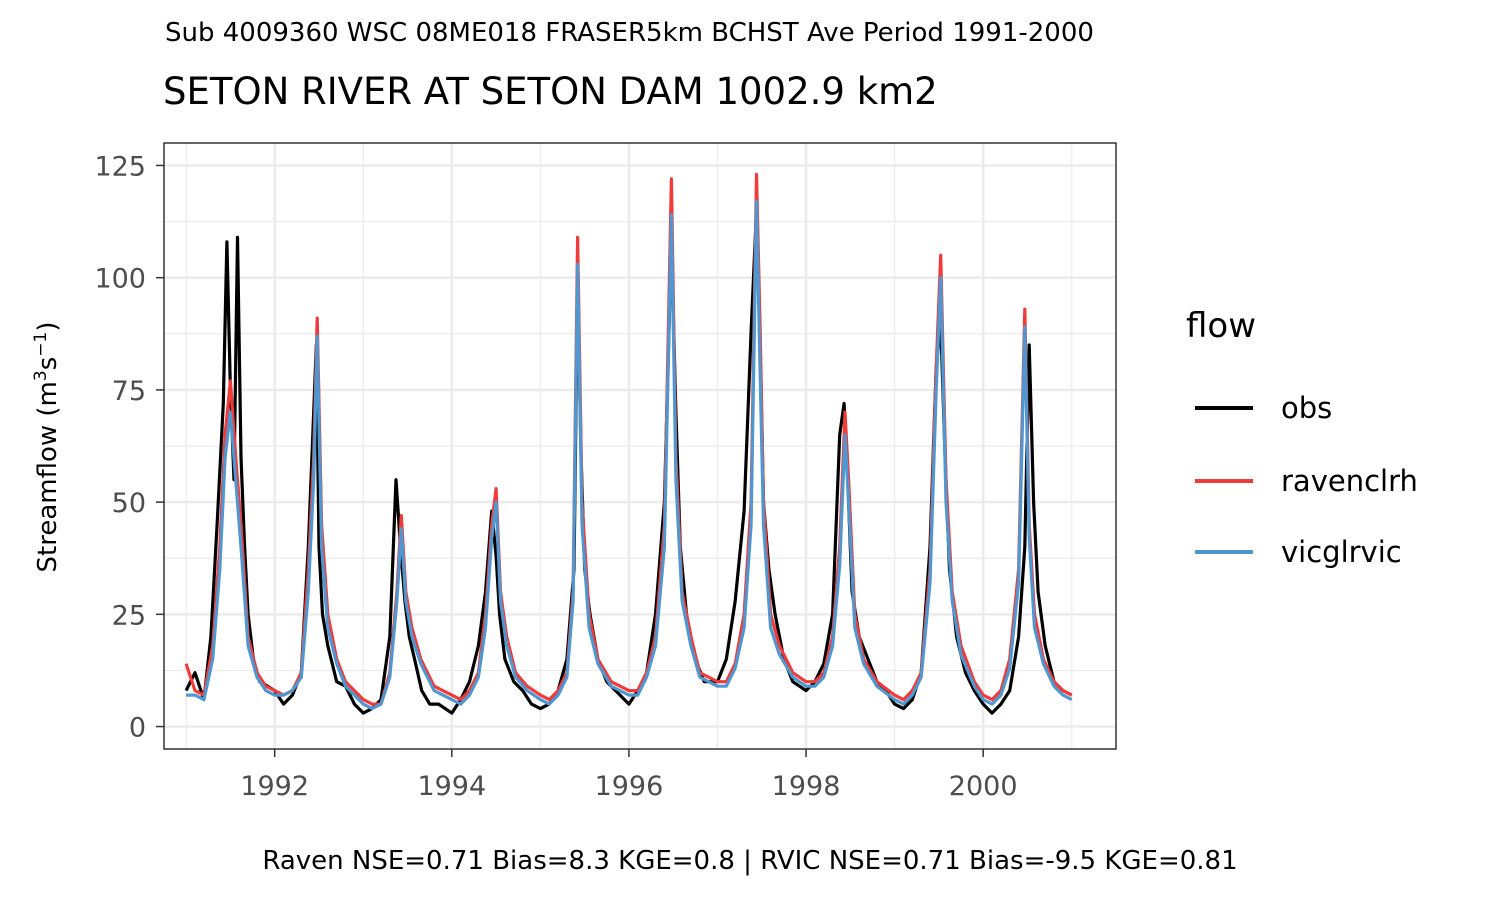 The image size is (1500, 900). I want to click on legend-swatch-obs, so click(1224, 408).